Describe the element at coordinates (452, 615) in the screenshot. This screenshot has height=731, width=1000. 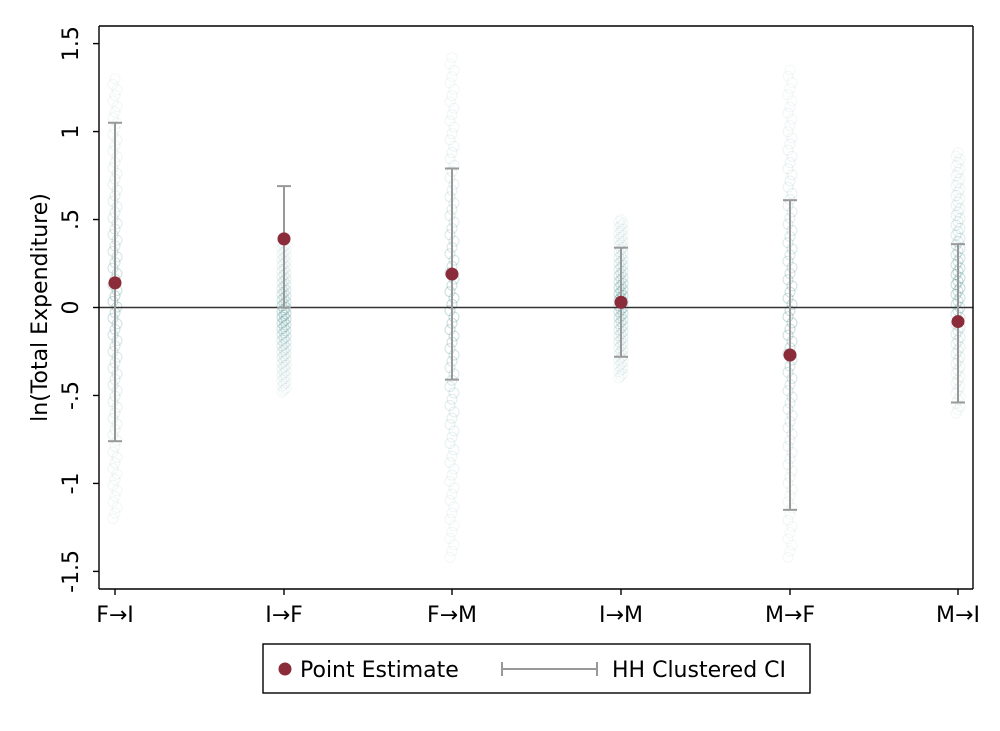
I see `x-tick-label: F→M` at that location.